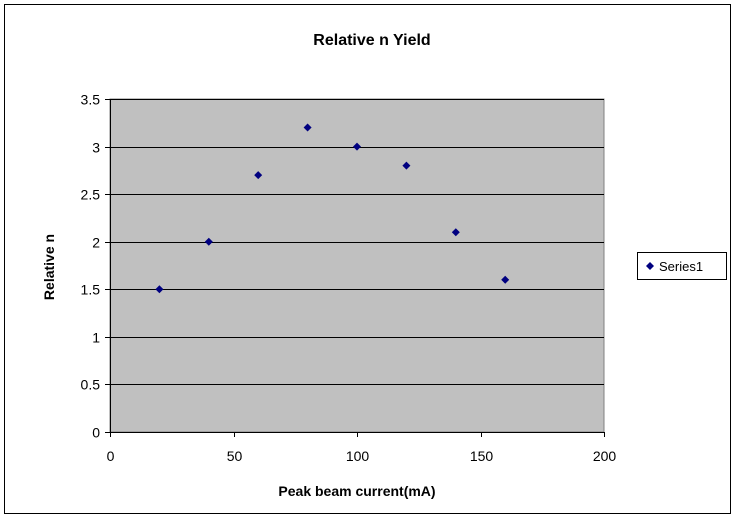 The height and width of the screenshot is (523, 735). What do you see at coordinates (482, 456) in the screenshot?
I see `x-tick-label: 150` at bounding box center [482, 456].